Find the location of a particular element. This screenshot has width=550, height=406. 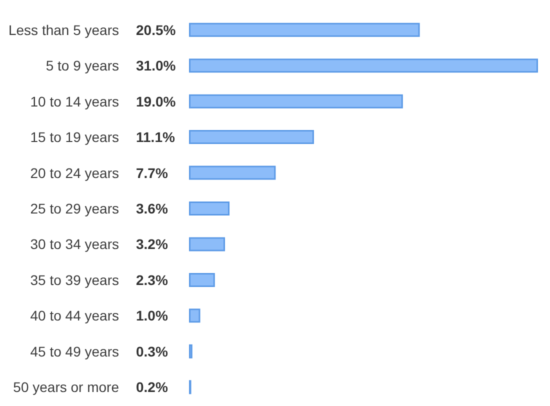

data-label: 19.0% is located at coordinates (156, 101).